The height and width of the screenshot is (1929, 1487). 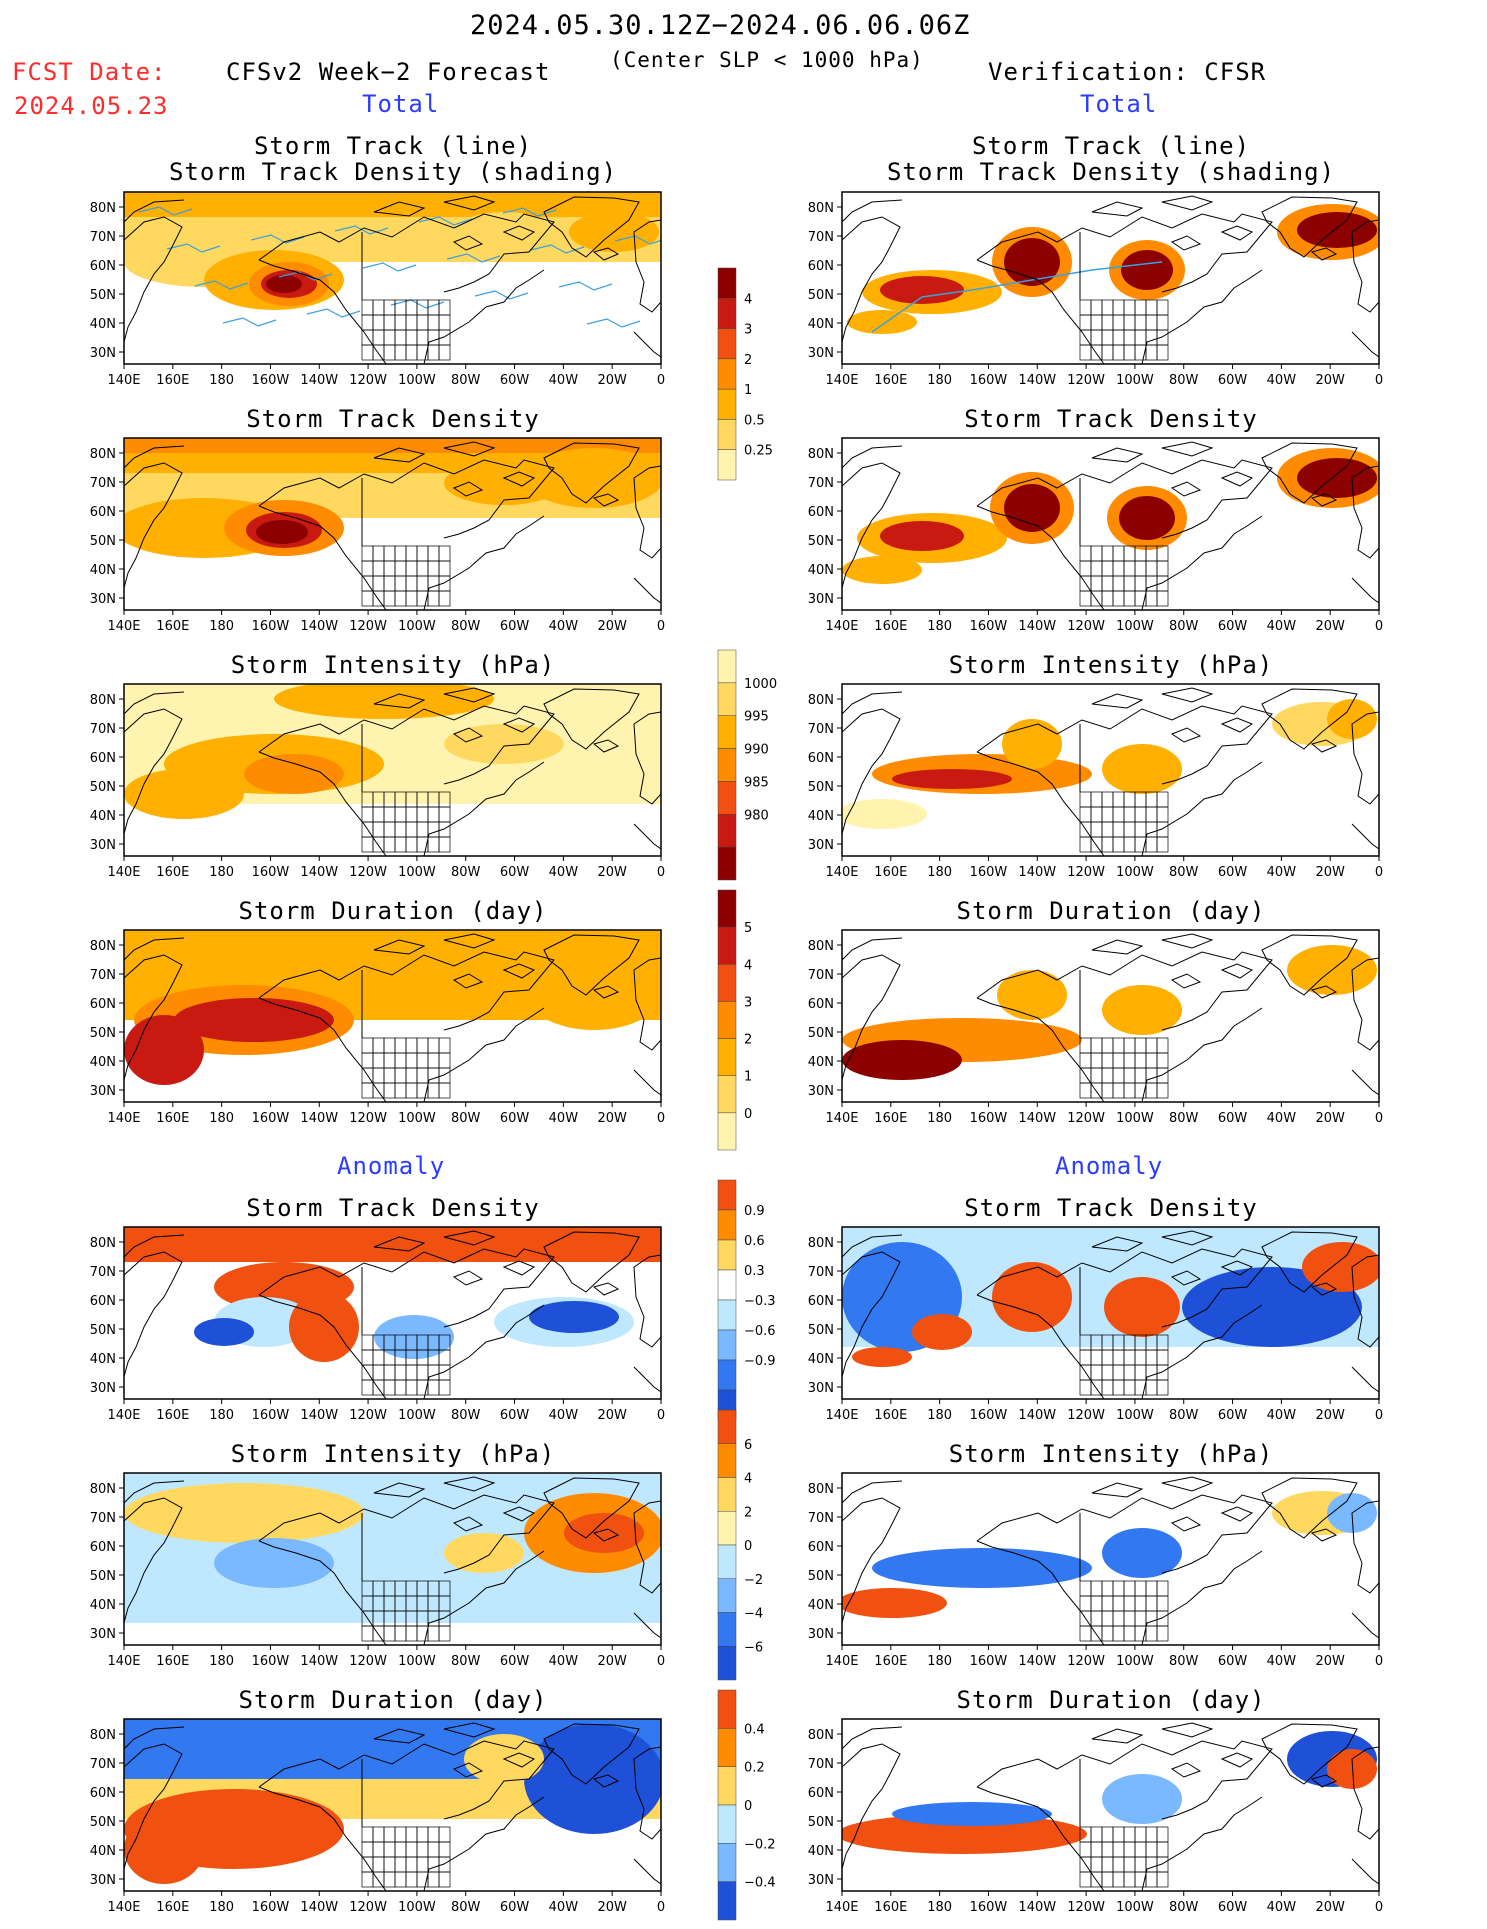 What do you see at coordinates (740, 1545) in the screenshot?
I see `colorbar-intensity_anom: 6 4 2 0 −2 −4 −6` at bounding box center [740, 1545].